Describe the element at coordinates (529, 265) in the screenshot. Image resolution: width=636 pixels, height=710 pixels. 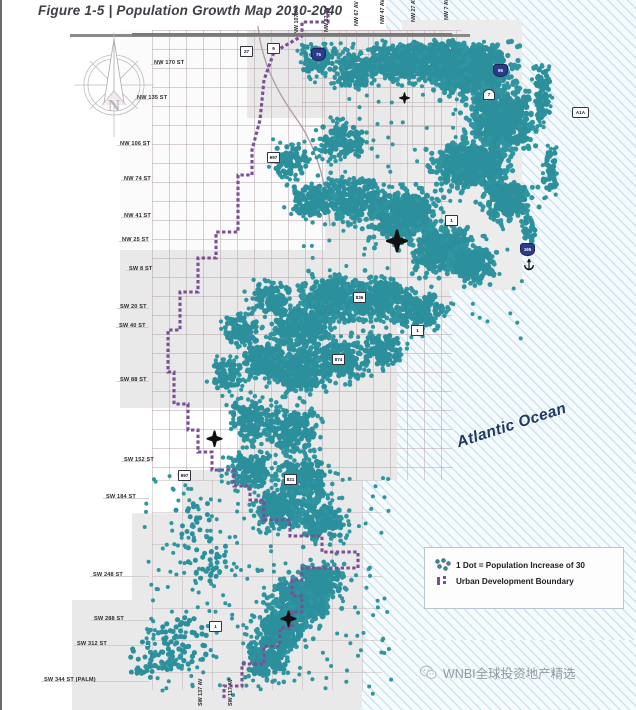
I see `anchor-icon` at that location.